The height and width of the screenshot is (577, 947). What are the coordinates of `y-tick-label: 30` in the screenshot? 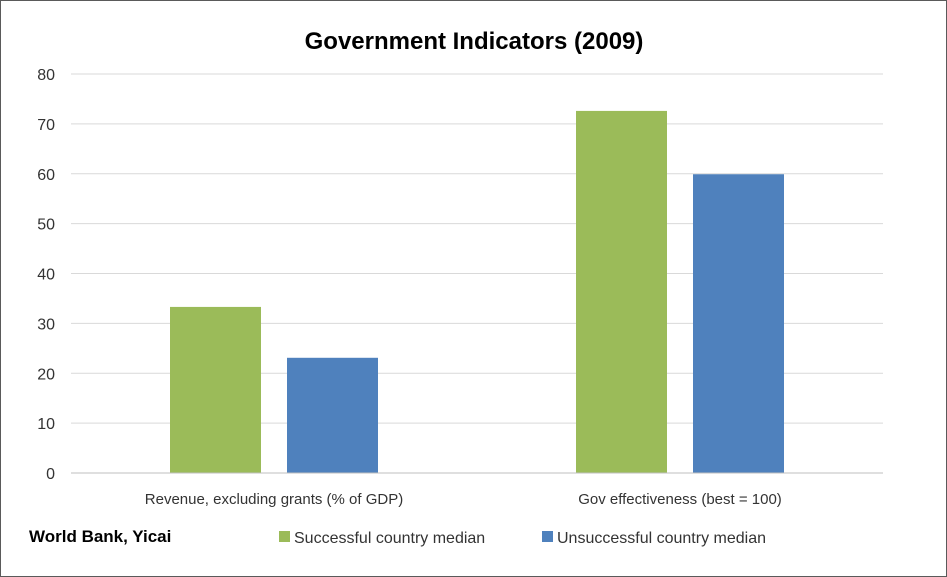 It's located at (46, 324).